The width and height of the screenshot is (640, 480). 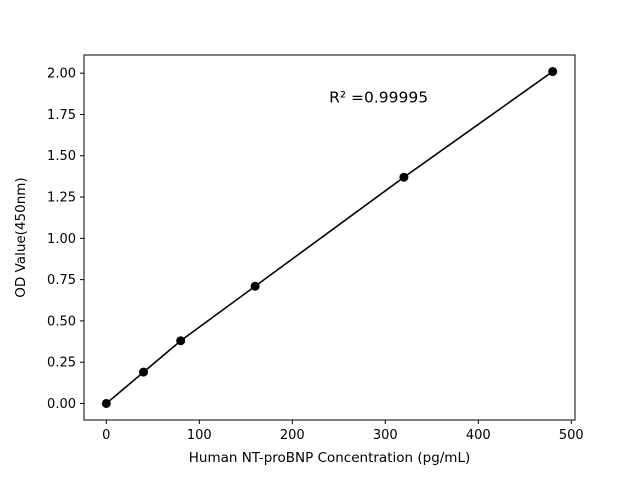 What do you see at coordinates (61, 239) in the screenshot?
I see `y-tick-label: 1.00` at bounding box center [61, 239].